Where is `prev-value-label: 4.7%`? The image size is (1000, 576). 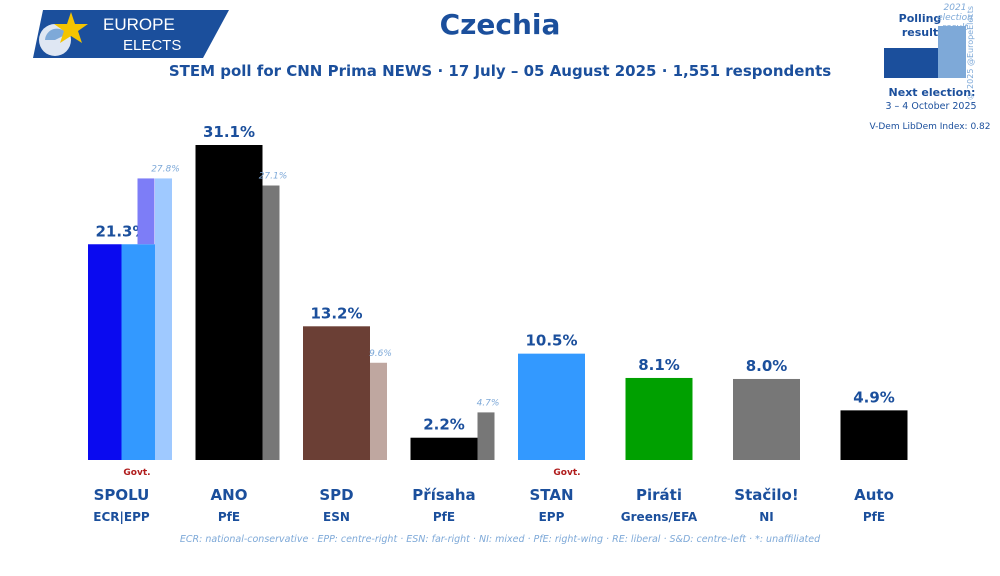 prev-value-label: 4.7% is located at coordinates (488, 403).